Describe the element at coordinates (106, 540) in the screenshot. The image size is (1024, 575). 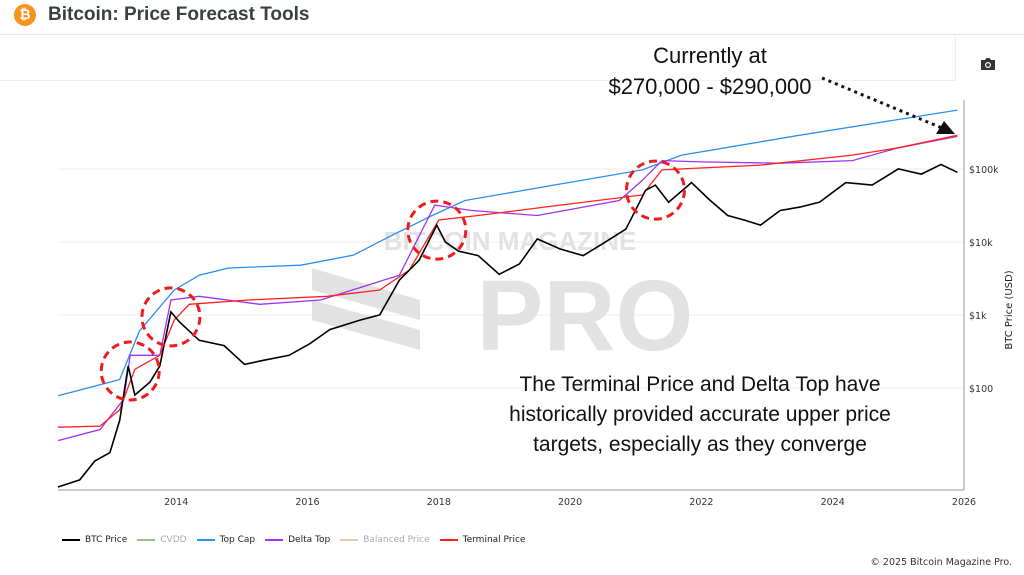
I see `legend-label: BTC Price` at that location.